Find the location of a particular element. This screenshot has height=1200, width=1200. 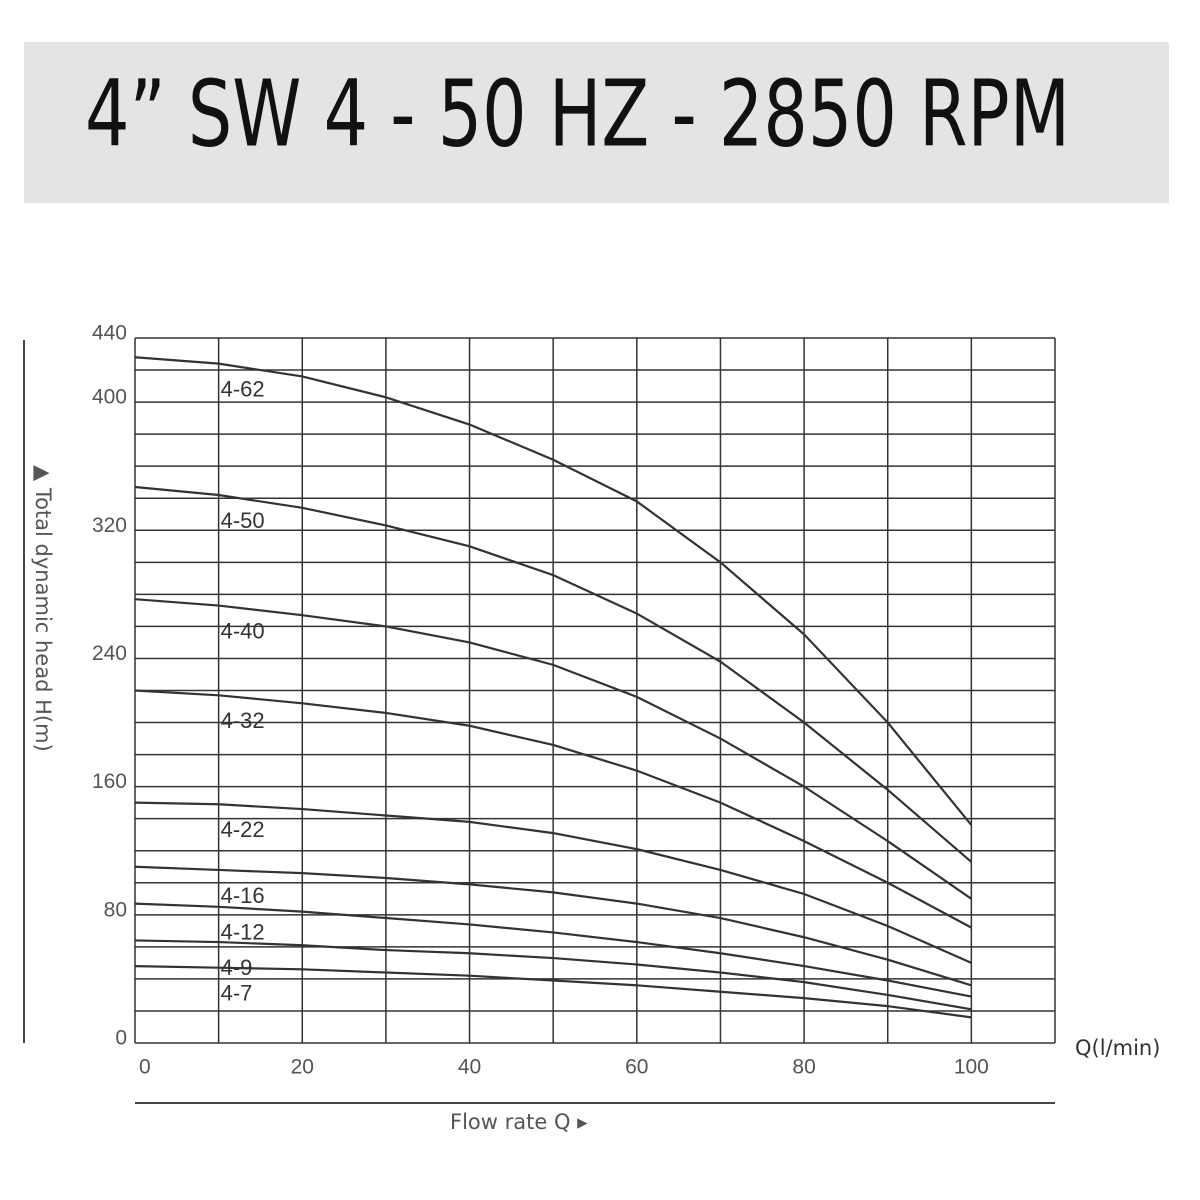

curve-label: 4-32 is located at coordinates (243, 720).